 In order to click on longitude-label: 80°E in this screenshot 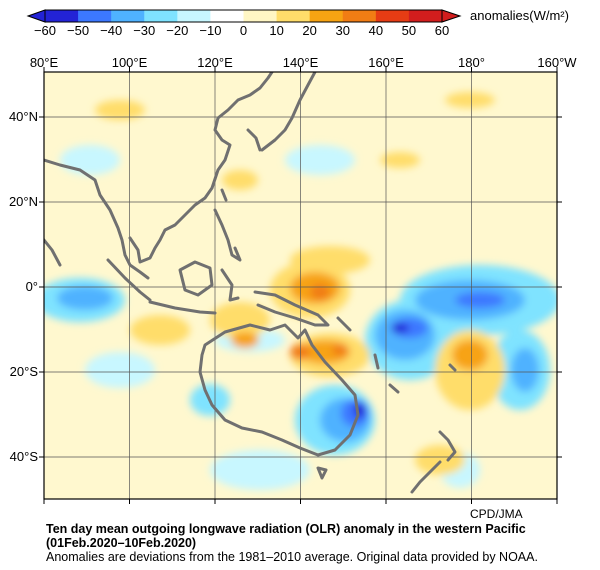, I will do `click(44, 62)`.